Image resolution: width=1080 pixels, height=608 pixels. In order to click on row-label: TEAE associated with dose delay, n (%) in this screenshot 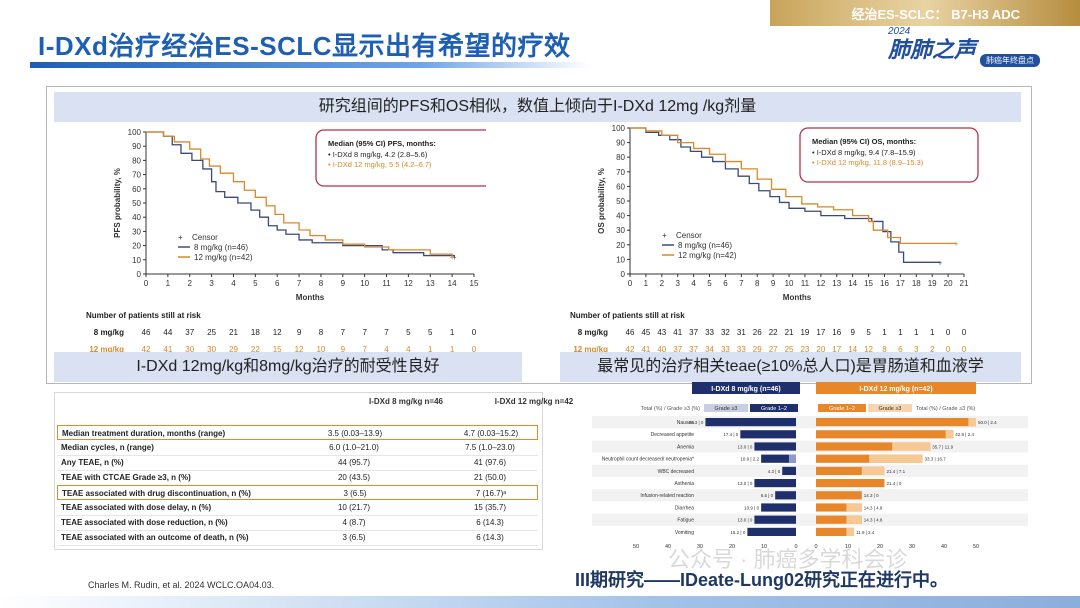, I will do `click(136, 507)`.